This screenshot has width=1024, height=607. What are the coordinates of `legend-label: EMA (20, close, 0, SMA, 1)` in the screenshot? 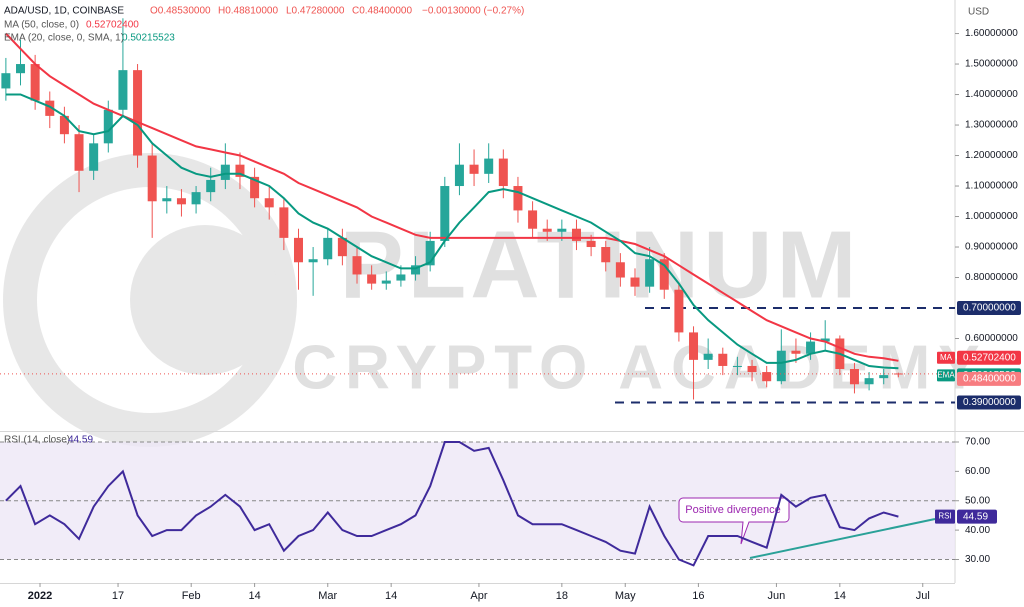 It's located at (64, 38).